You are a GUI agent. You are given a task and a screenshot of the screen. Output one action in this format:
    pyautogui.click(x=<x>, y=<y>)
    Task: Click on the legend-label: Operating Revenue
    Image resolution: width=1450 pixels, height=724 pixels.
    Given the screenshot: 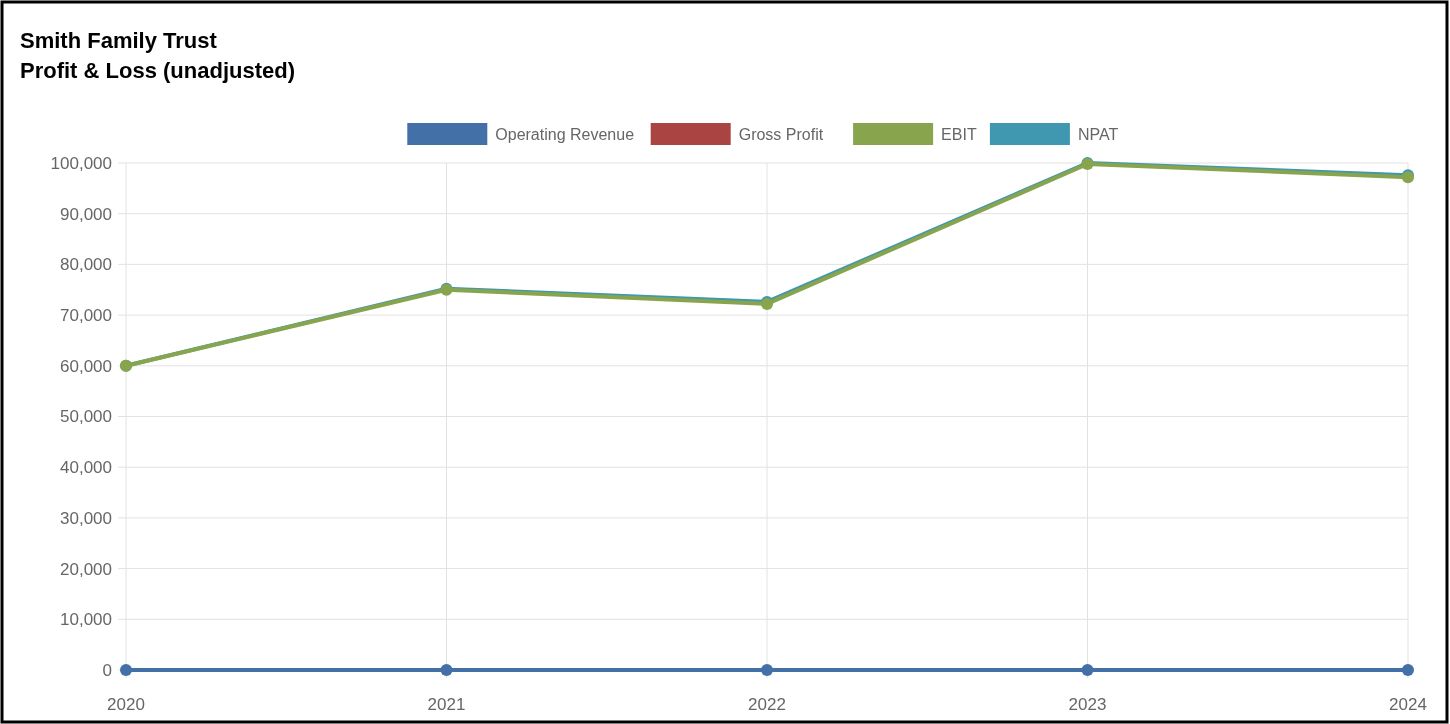 What is the action you would take?
    pyautogui.click(x=565, y=134)
    